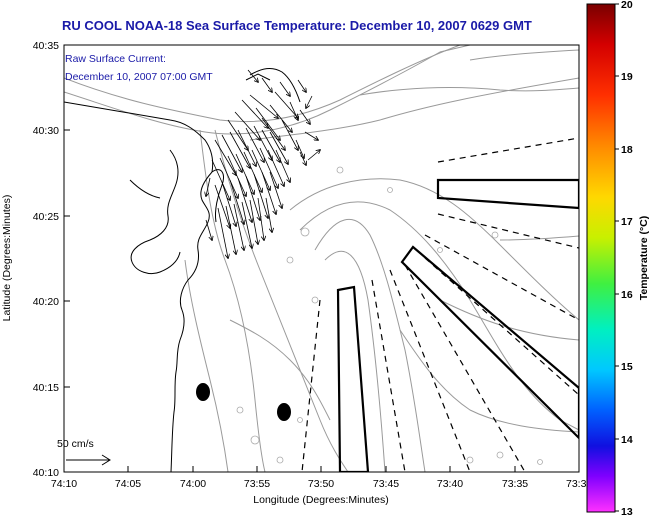  I want to click on y-tick-label: 40:35, so click(46, 46).